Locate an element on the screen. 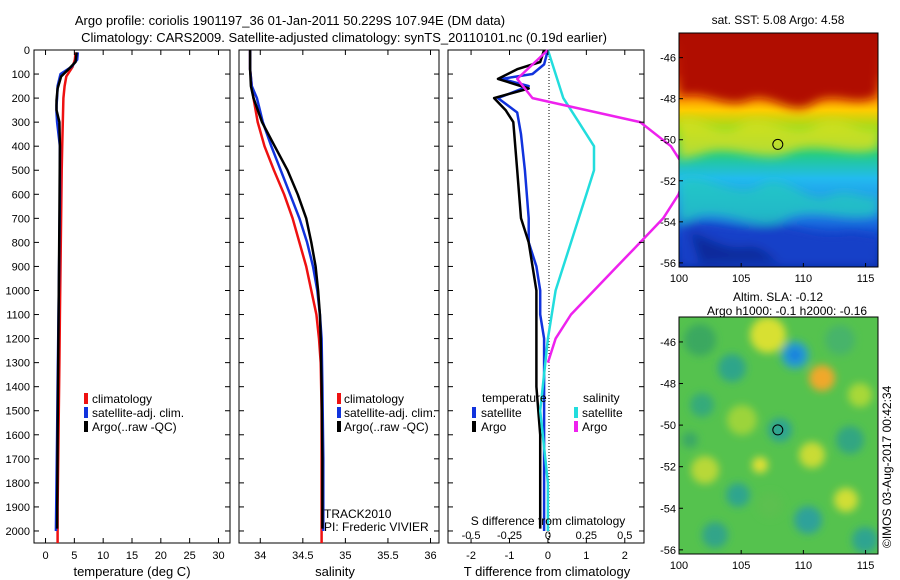  imos-credit: ©IMOS 03-Aug-2017 00:42:34 is located at coordinates (887, 466).